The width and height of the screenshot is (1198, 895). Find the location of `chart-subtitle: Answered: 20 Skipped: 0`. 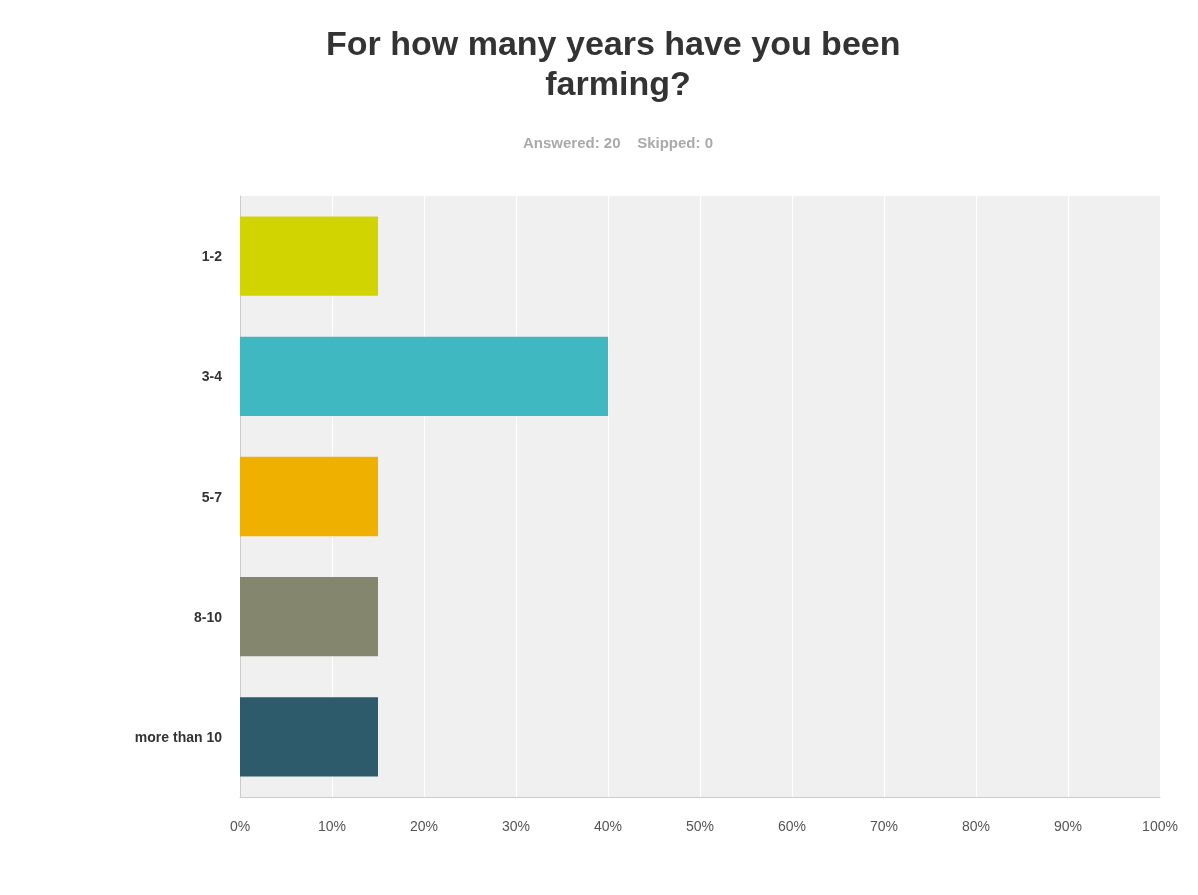

chart-subtitle: Answered: 20 Skipped: 0 is located at coordinates (618, 142).